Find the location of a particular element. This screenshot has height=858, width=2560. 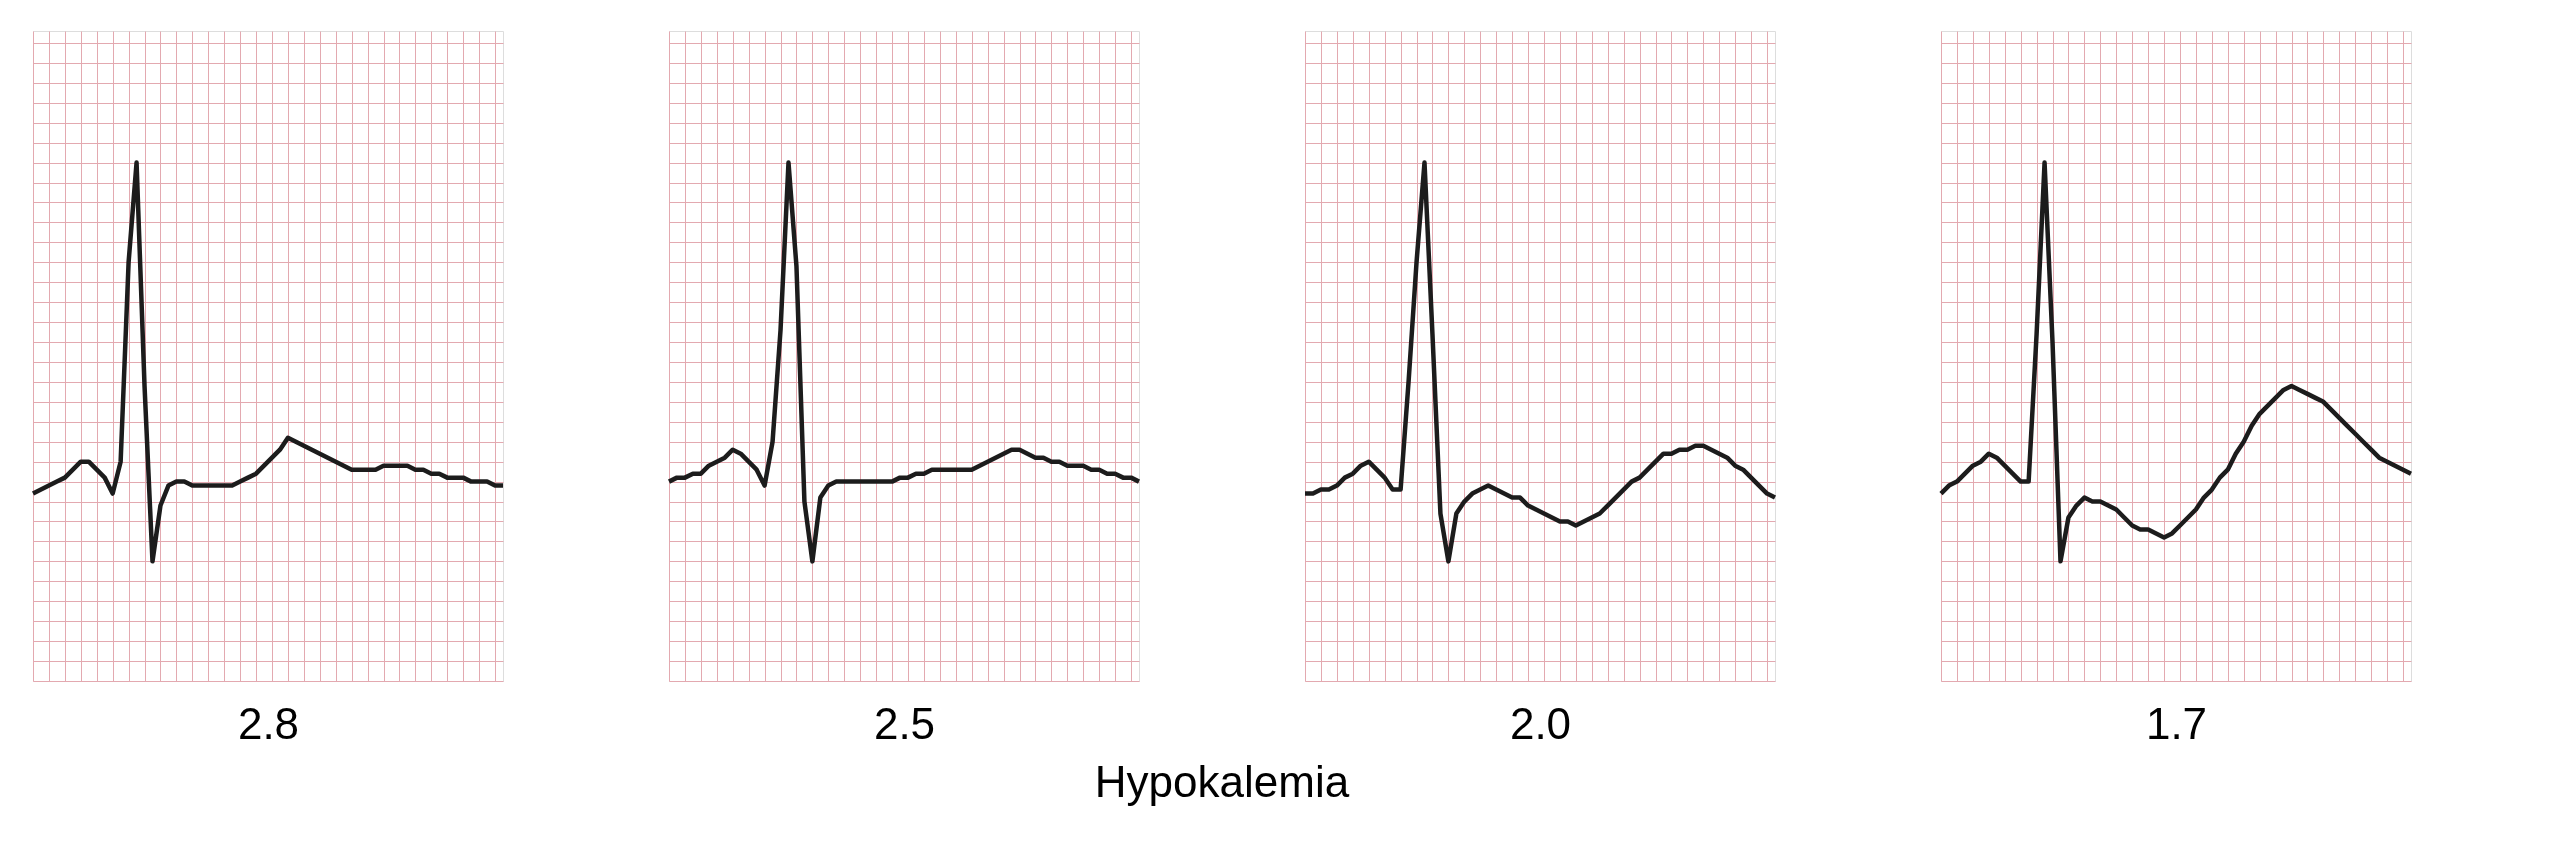

x-axis-title: 2.8 is located at coordinates (268, 723).